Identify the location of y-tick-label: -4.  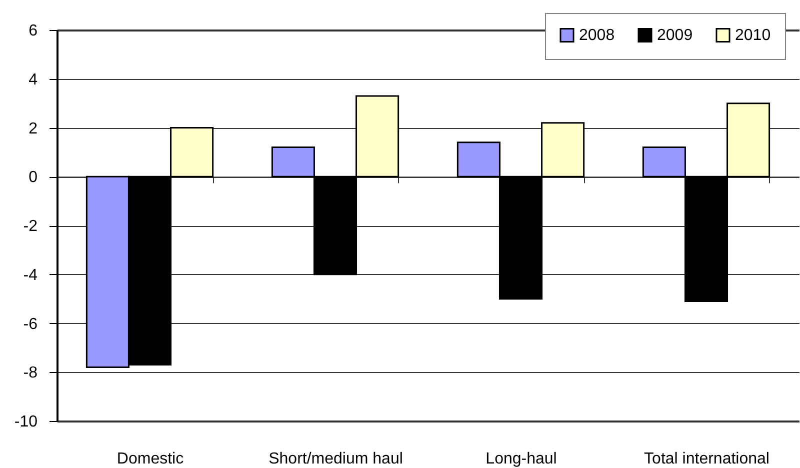
(30, 275).